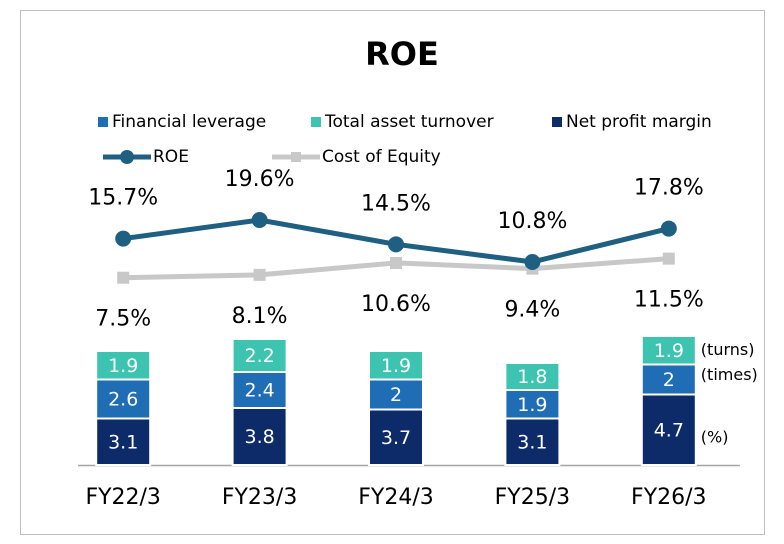  What do you see at coordinates (532, 310) in the screenshot?
I see `data-label: 9.4%` at bounding box center [532, 310].